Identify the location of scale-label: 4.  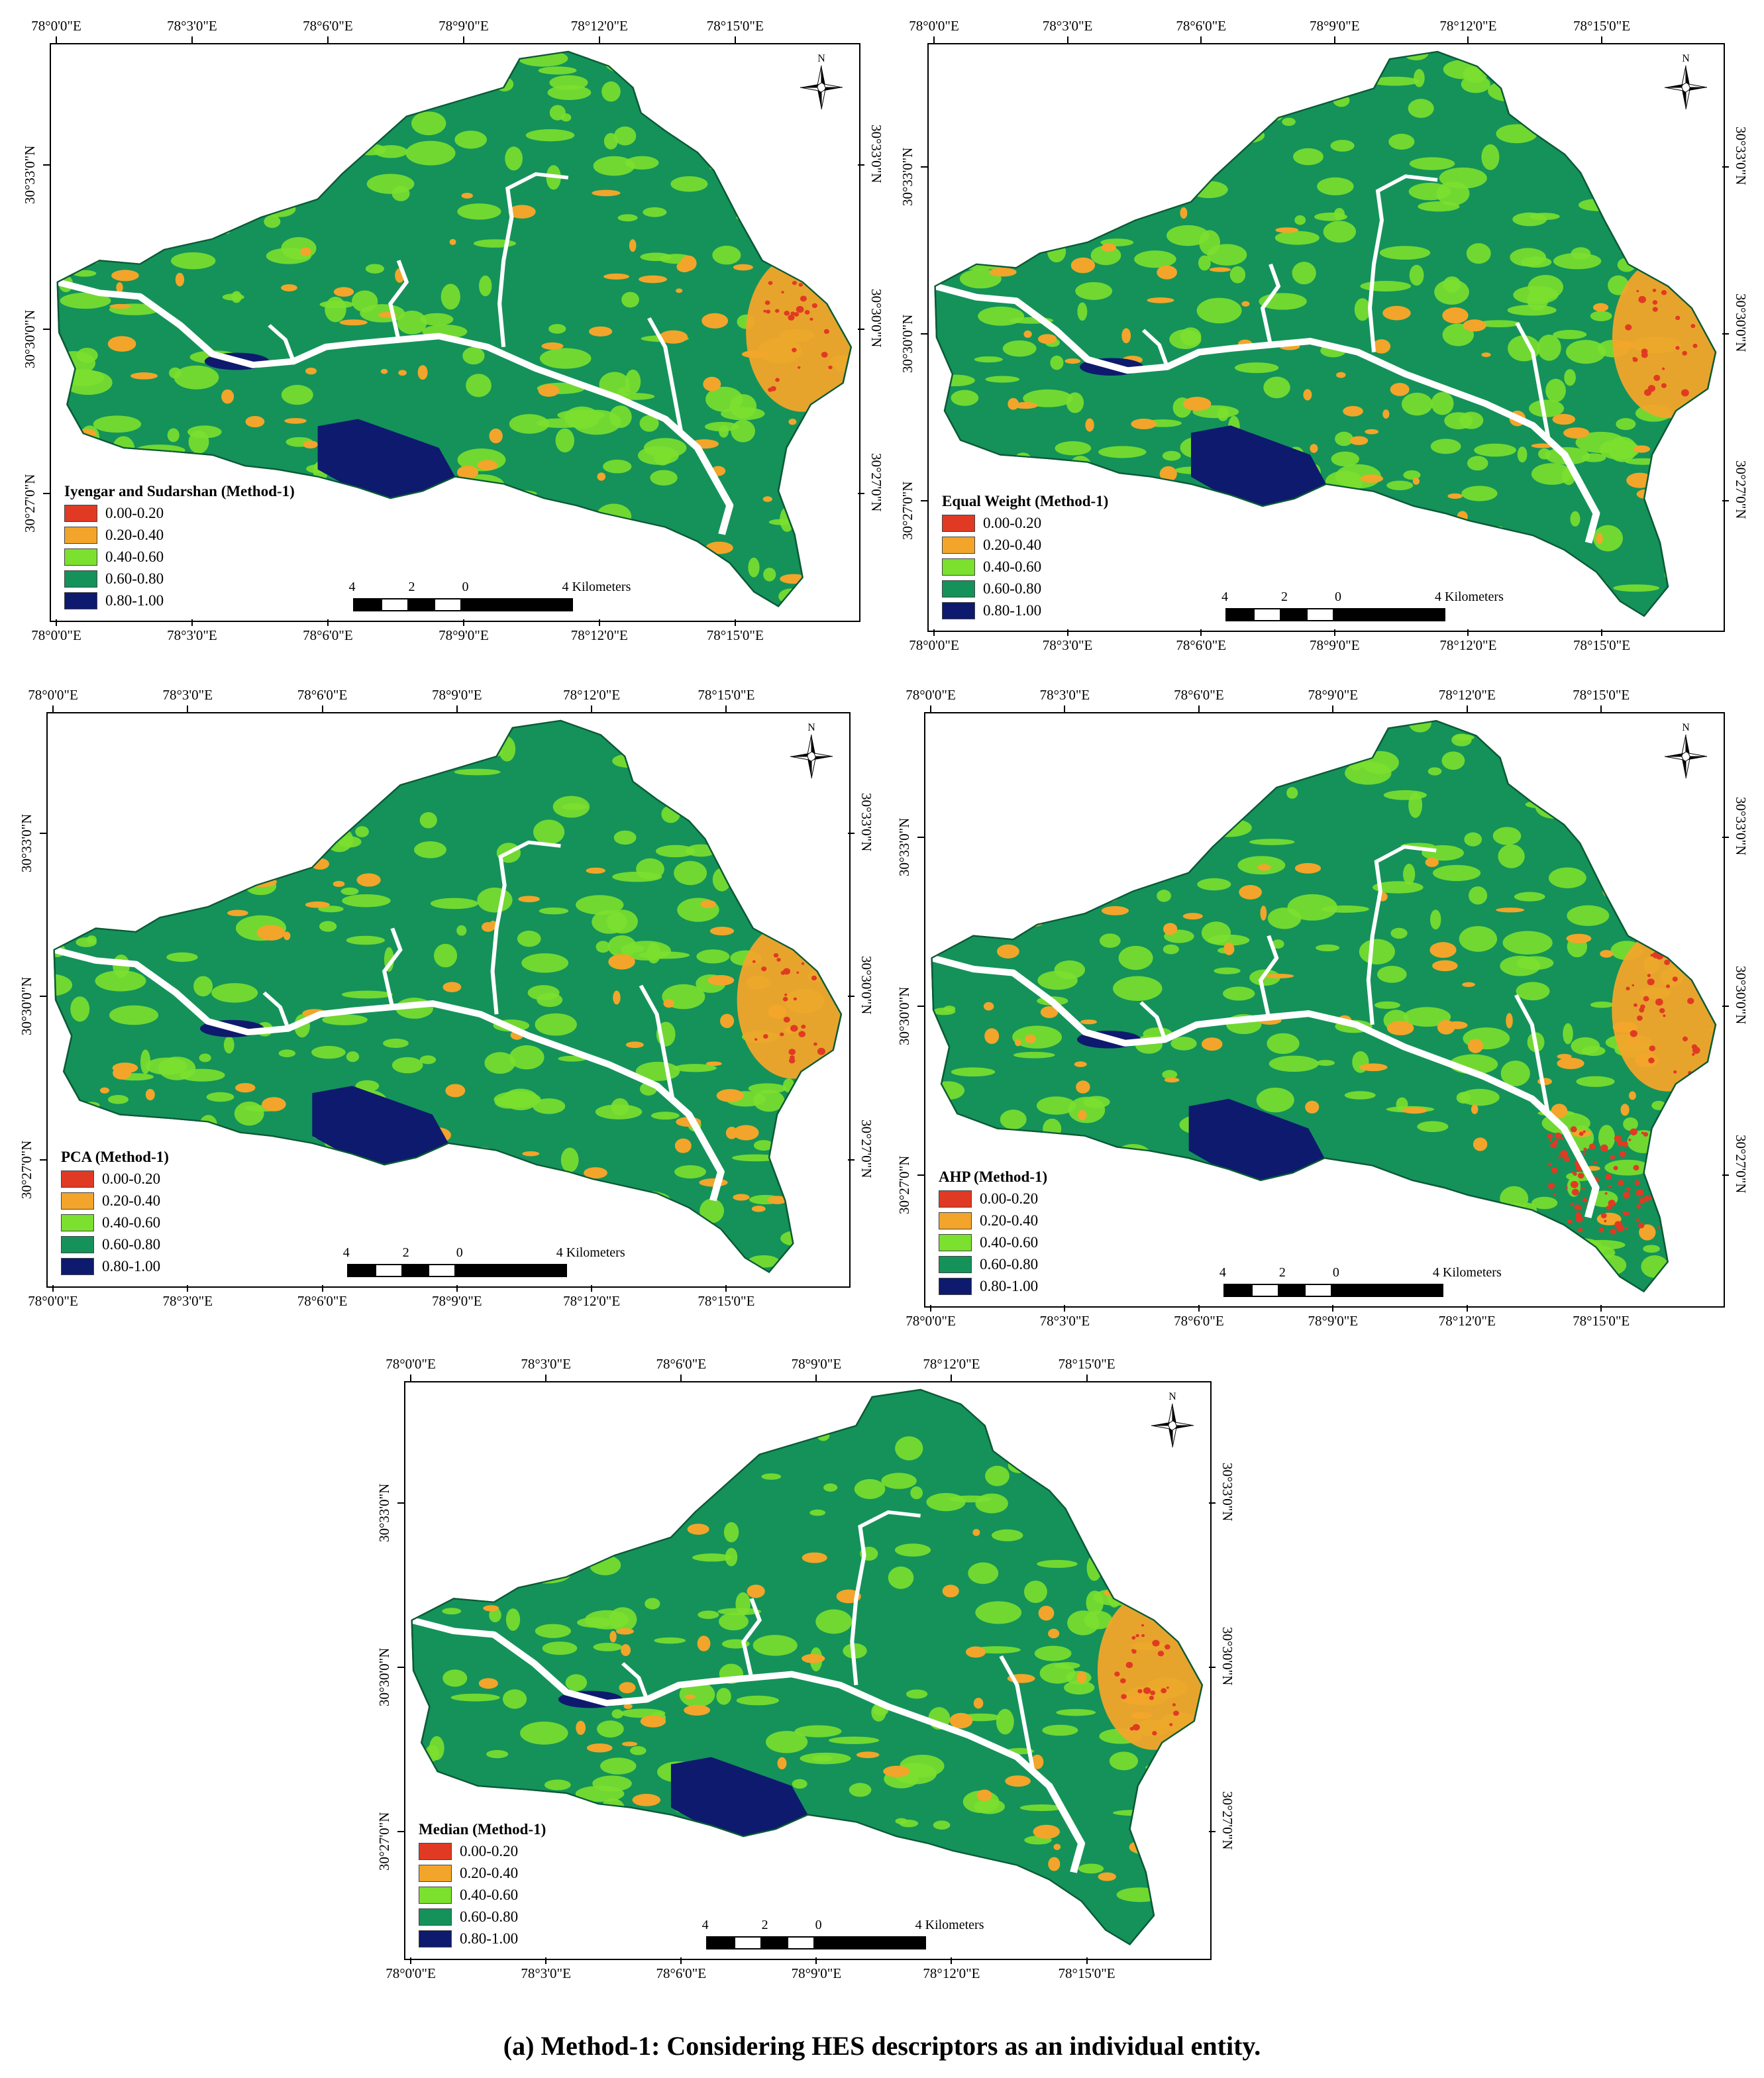
(346, 1252).